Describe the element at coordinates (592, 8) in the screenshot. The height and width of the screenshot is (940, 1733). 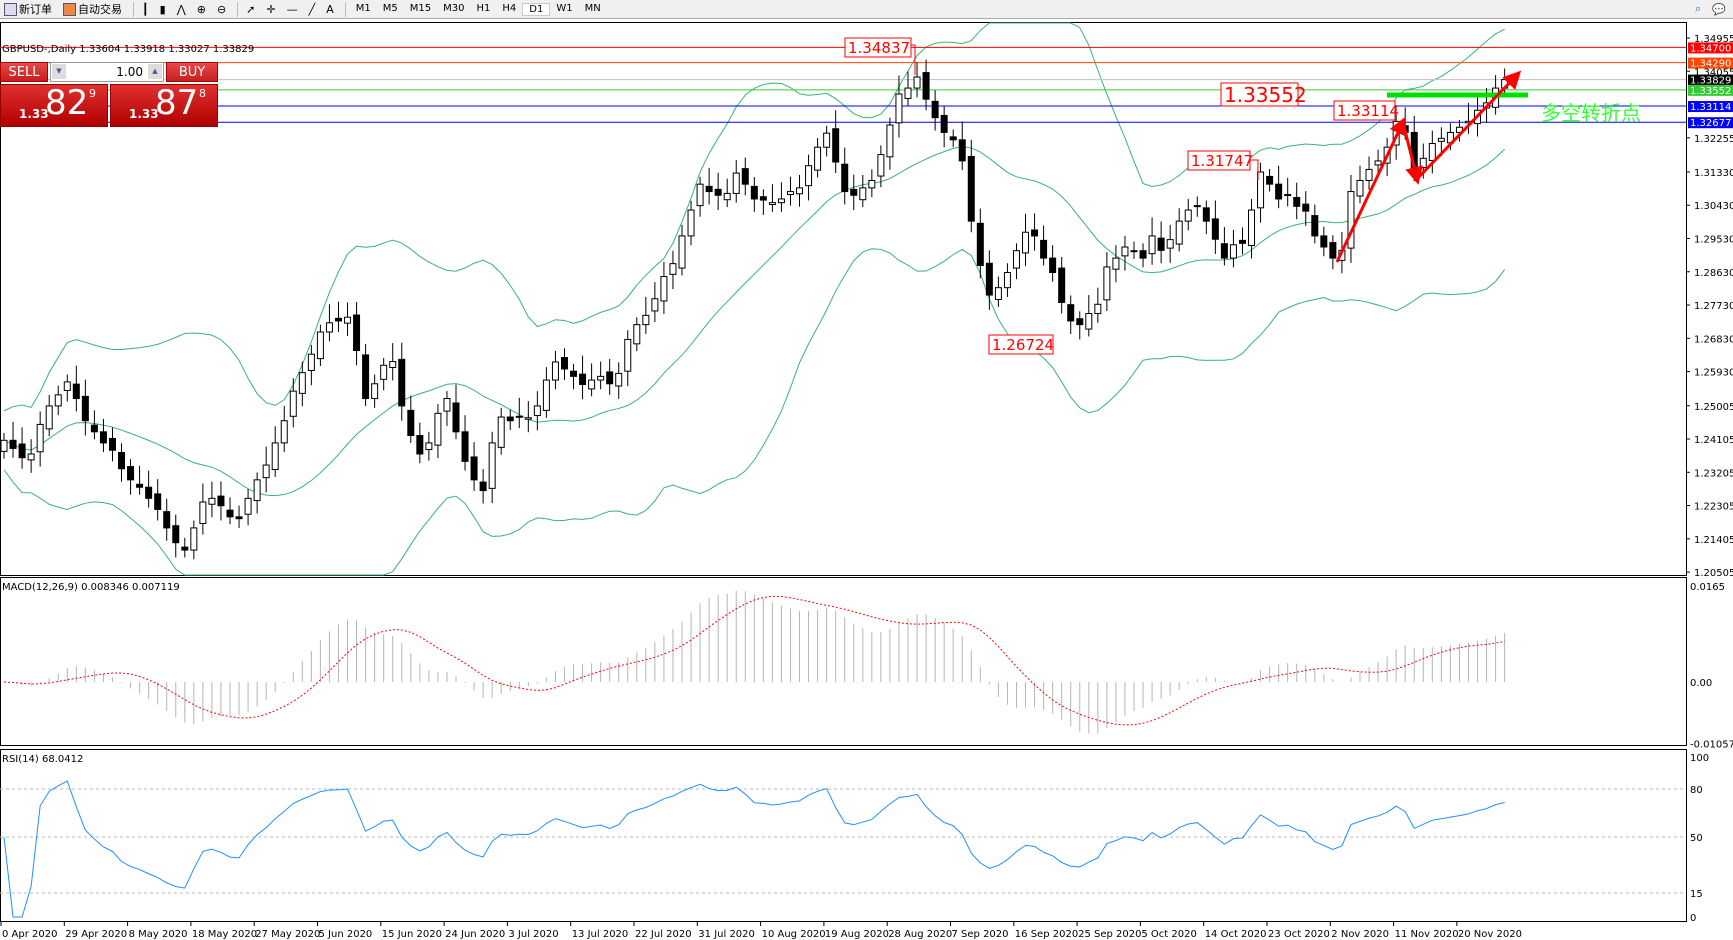
I see `timeframe-mn: MN` at that location.